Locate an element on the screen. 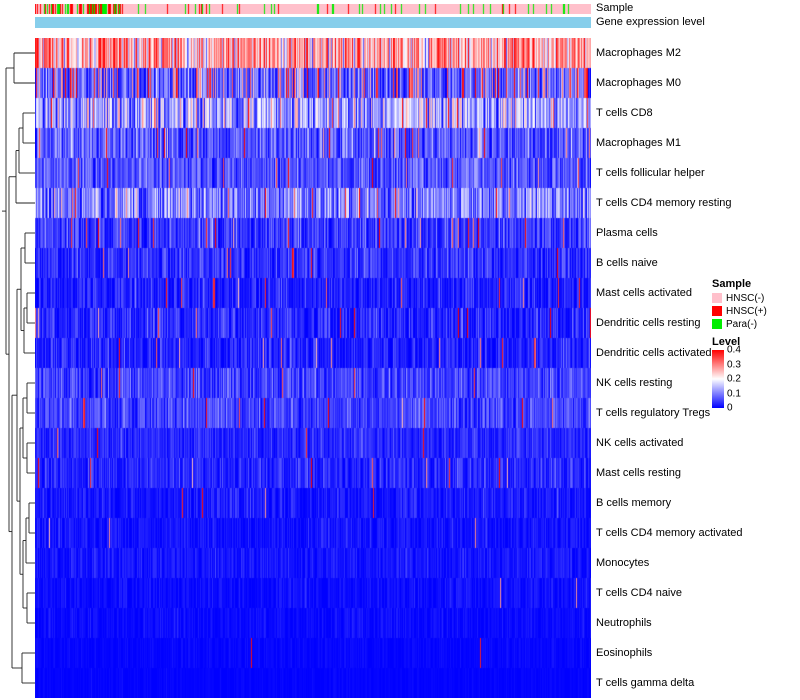 The image size is (800, 700). legend-sample-item: HNSC(+) is located at coordinates (756, 311).